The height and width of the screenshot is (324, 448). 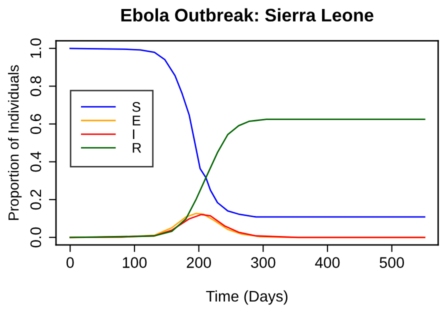 What do you see at coordinates (36, 237) in the screenshot?
I see `y-tick-label: 0.0` at bounding box center [36, 237].